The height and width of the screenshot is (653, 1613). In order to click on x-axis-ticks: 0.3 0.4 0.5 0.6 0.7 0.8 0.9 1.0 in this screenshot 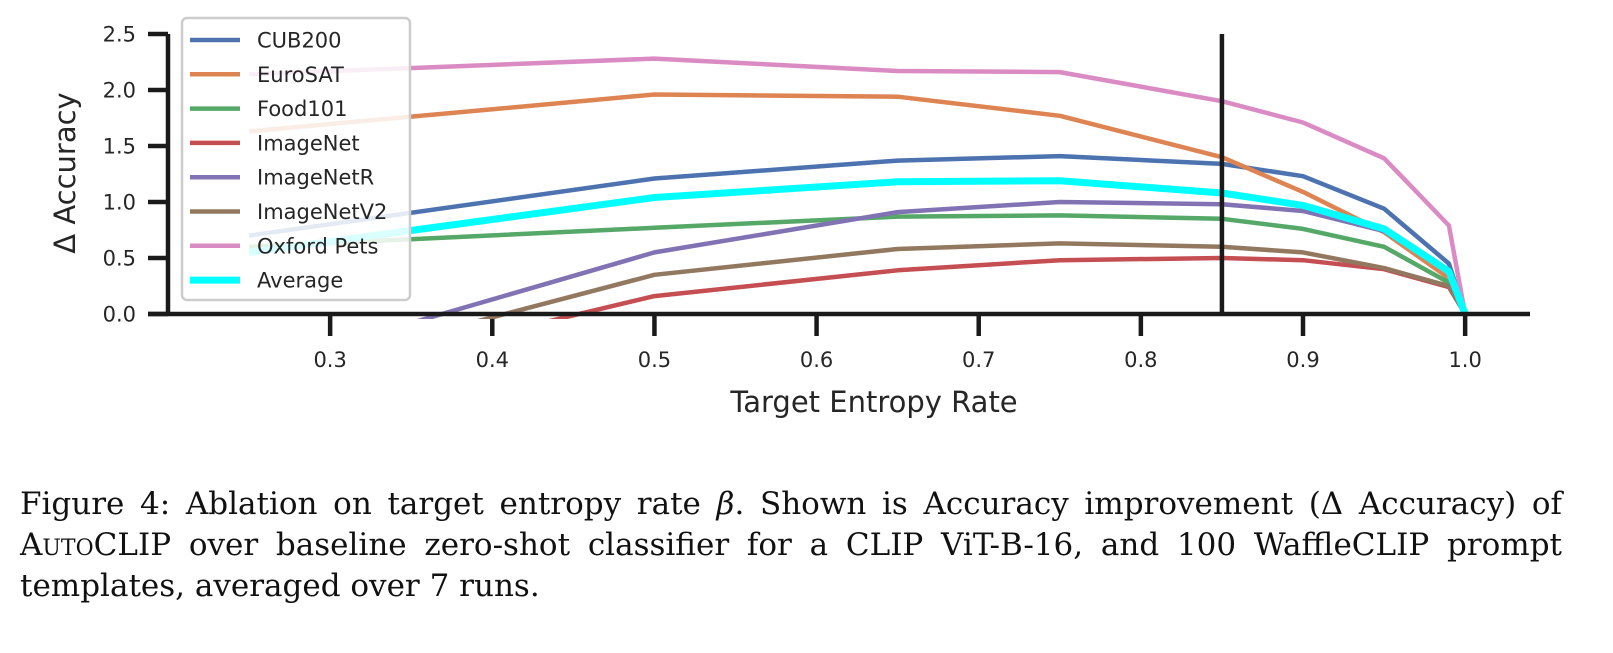, I will do `click(897, 343)`.